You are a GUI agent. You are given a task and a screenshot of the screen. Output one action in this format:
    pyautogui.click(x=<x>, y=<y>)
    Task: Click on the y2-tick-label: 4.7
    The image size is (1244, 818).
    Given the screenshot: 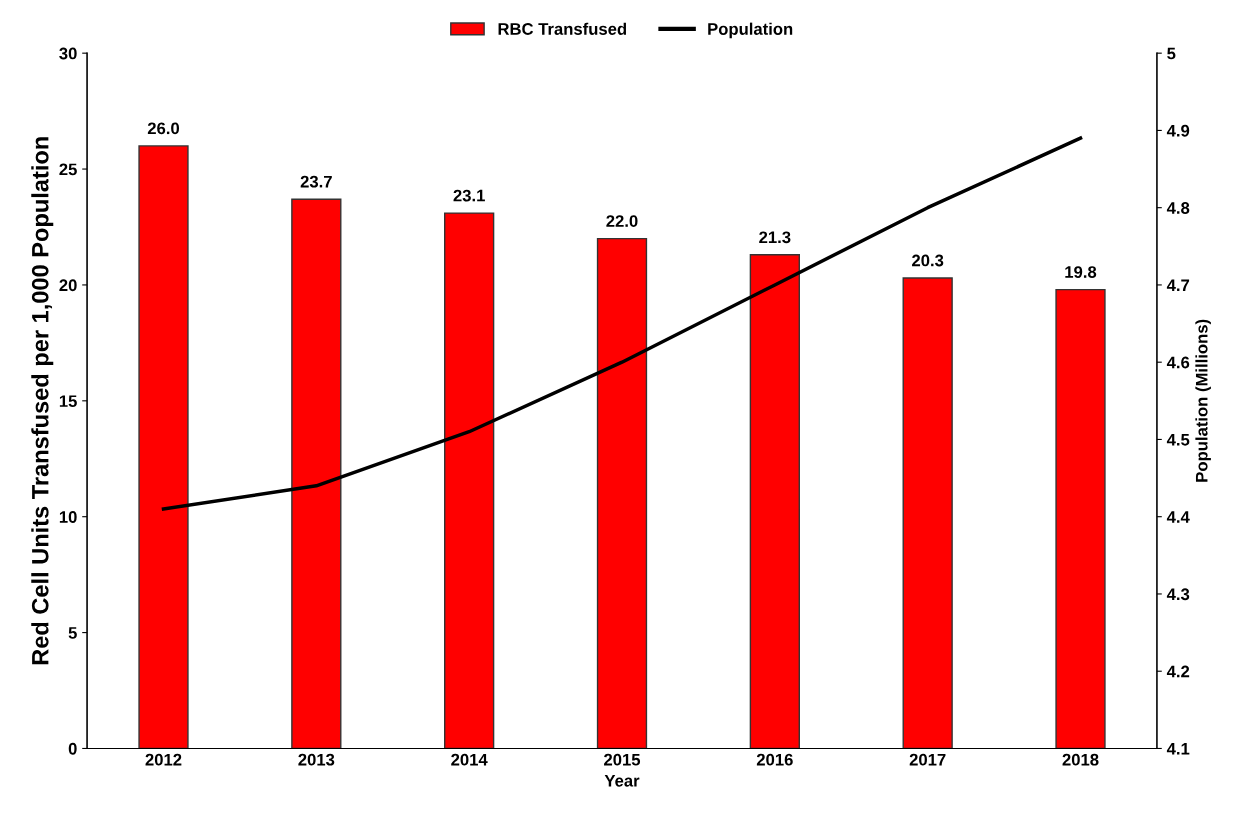 What is the action you would take?
    pyautogui.click(x=1178, y=285)
    